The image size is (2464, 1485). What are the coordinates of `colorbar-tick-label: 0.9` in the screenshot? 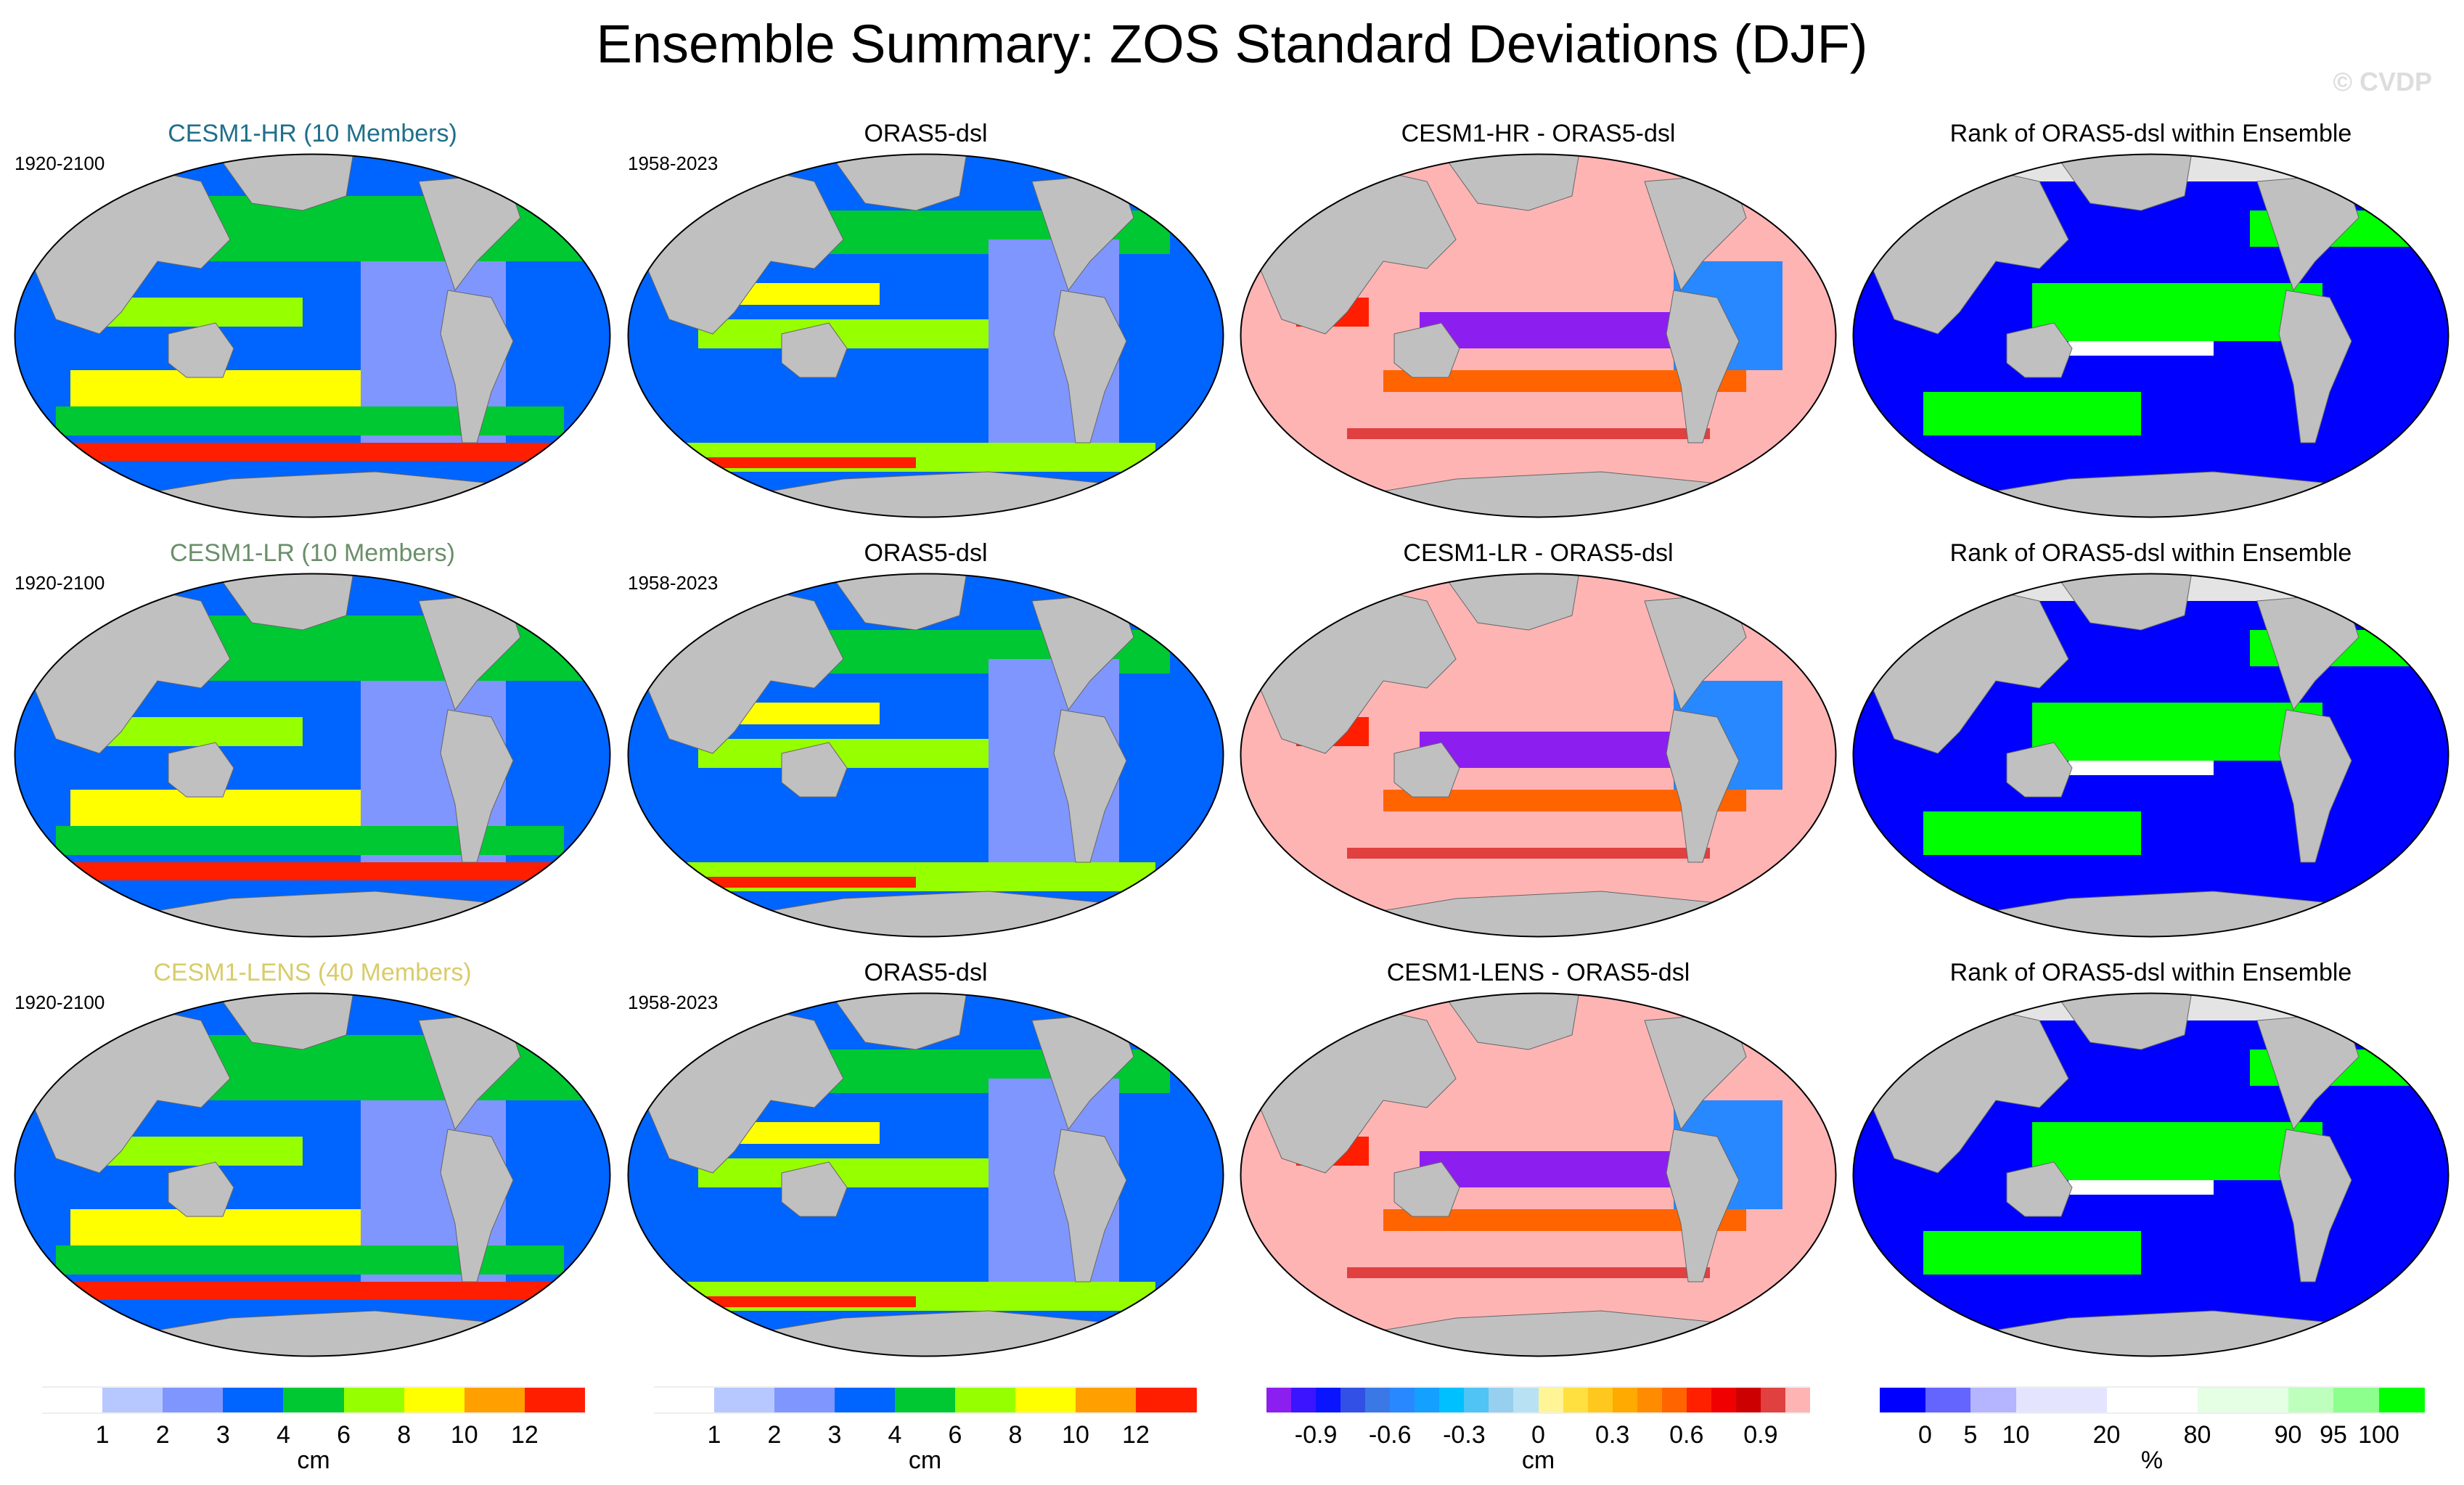 It's located at (1760, 1435).